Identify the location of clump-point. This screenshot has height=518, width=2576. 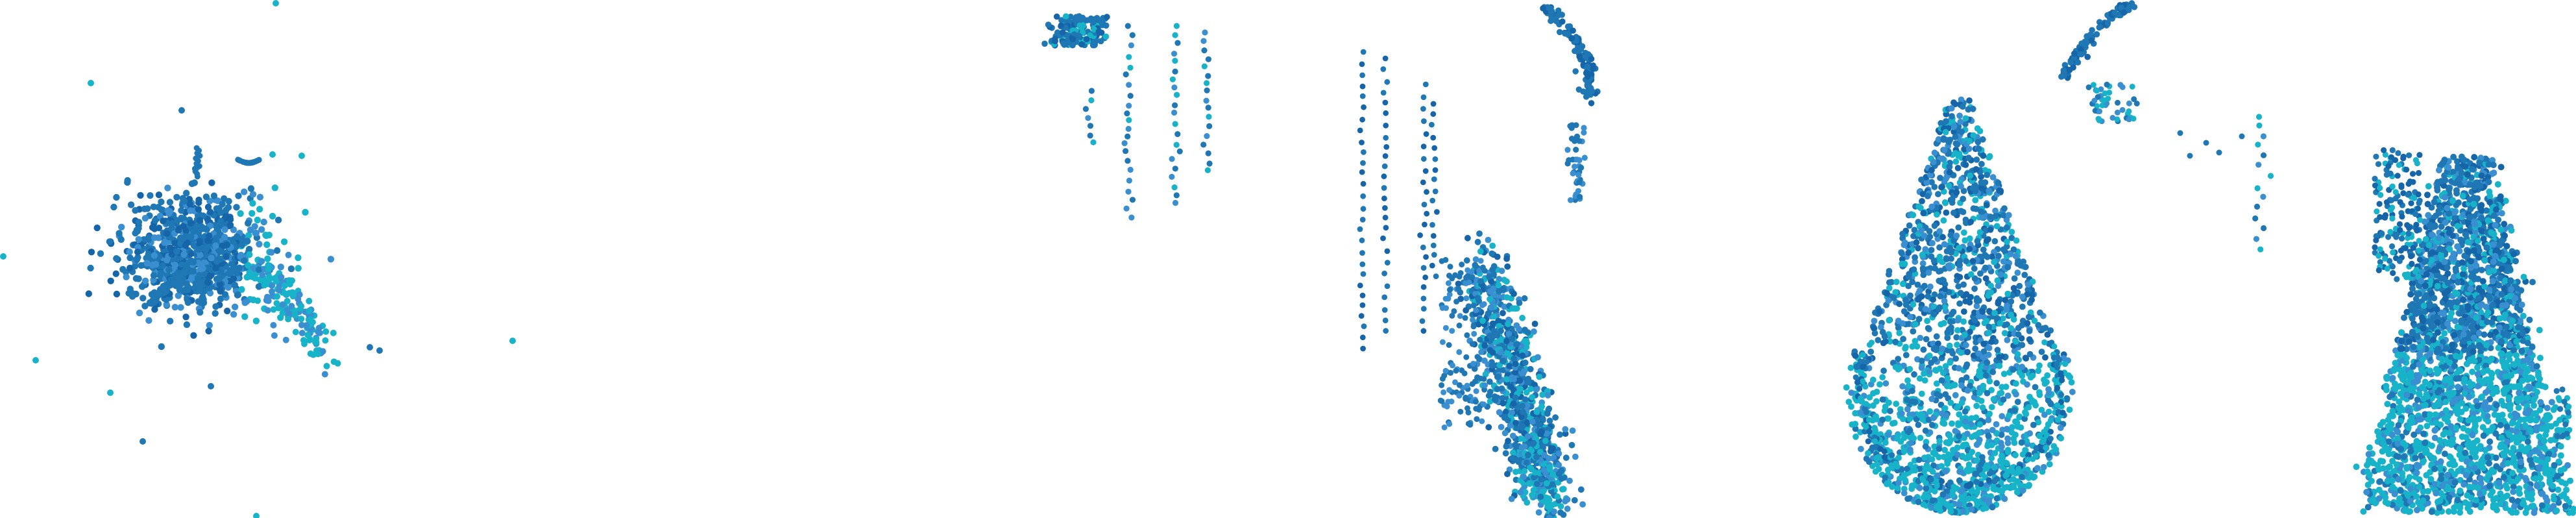
(1056, 16).